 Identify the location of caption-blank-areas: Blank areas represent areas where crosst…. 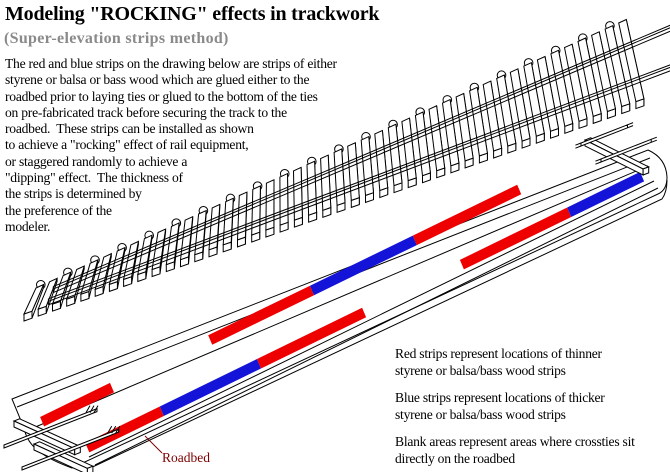
(515, 450).